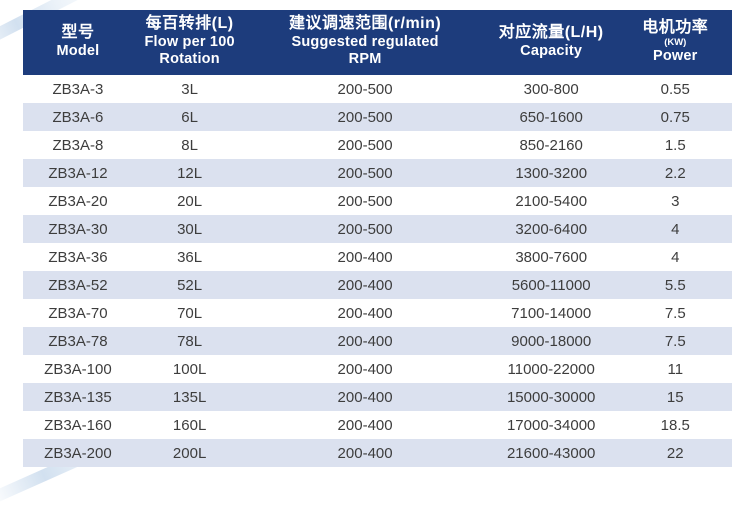 The width and height of the screenshot is (750, 505). What do you see at coordinates (675, 425) in the screenshot?
I see `cell-power: 18.5` at bounding box center [675, 425].